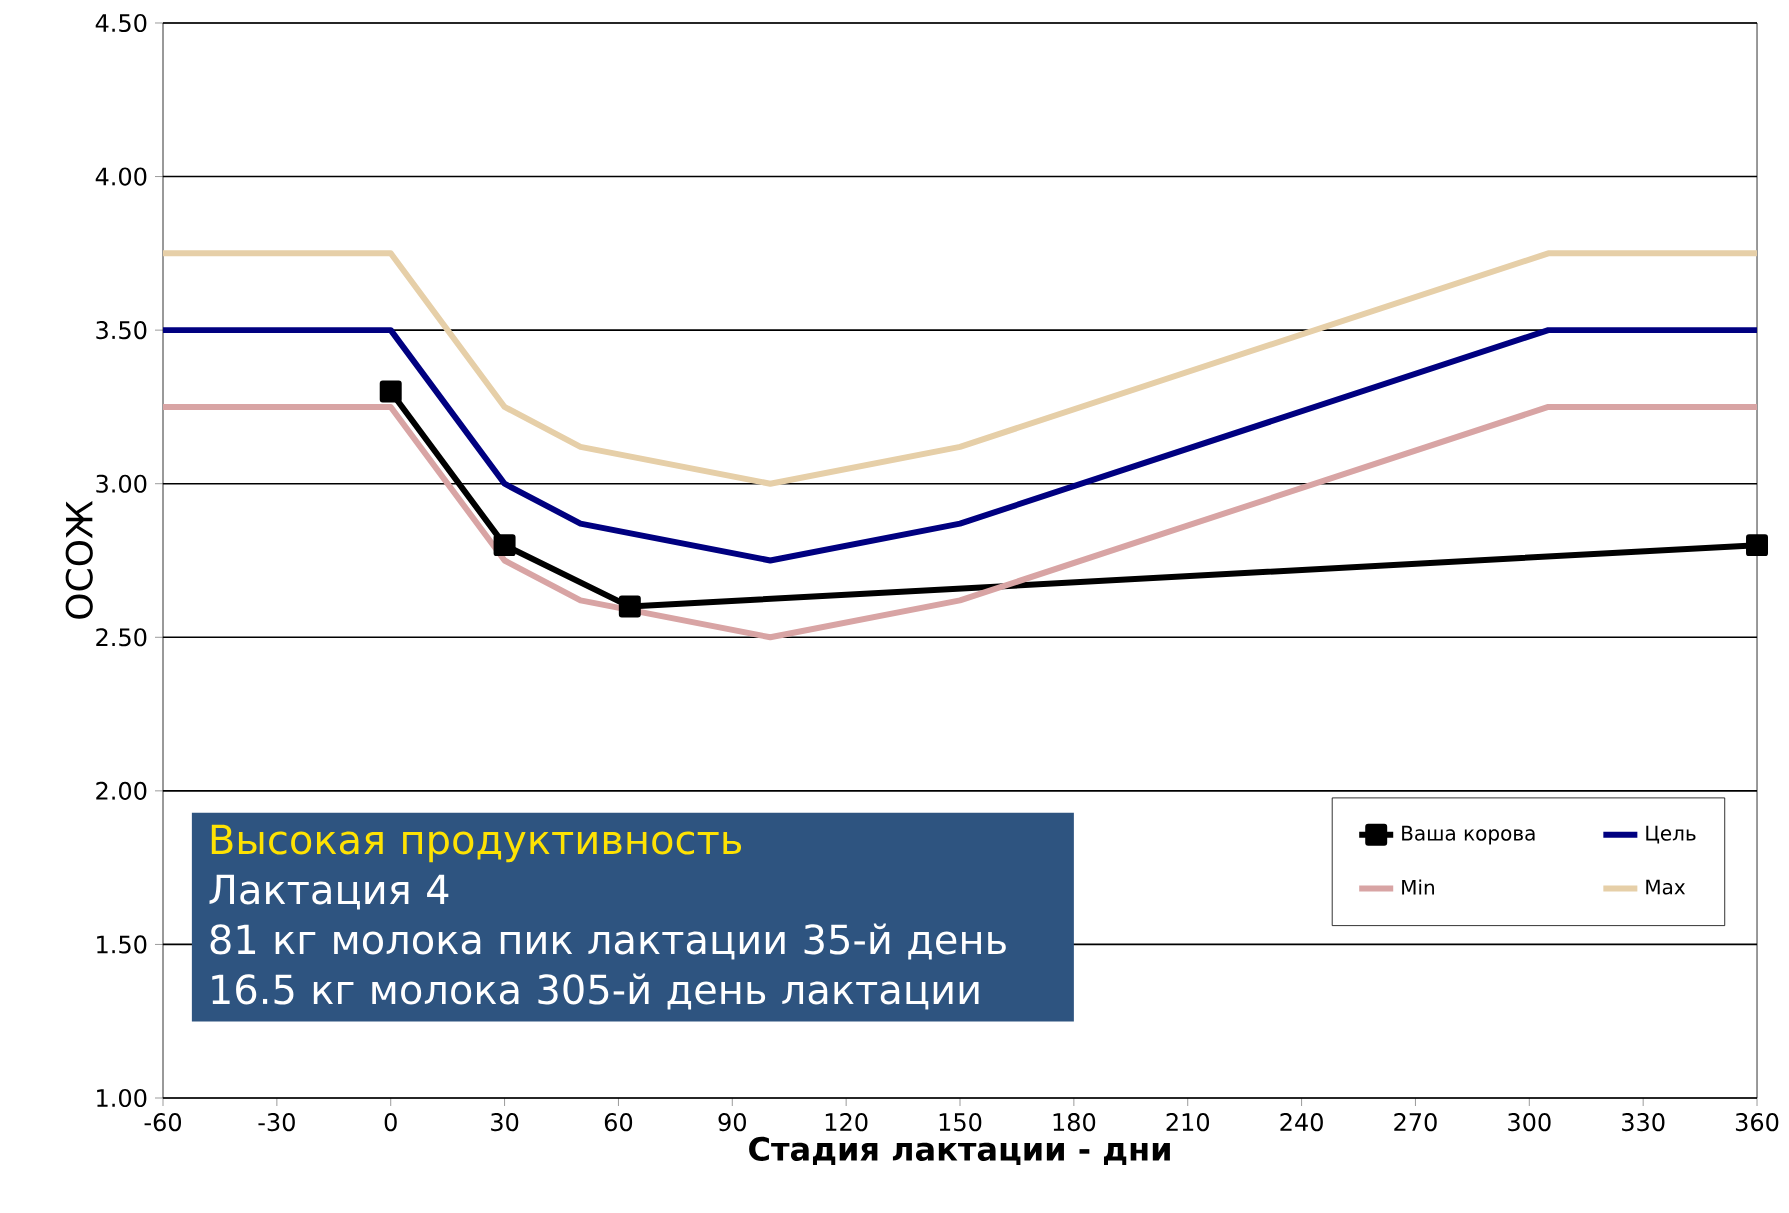 This screenshot has width=1789, height=1213. I want to click on x-tick-label: -60, so click(163, 1122).